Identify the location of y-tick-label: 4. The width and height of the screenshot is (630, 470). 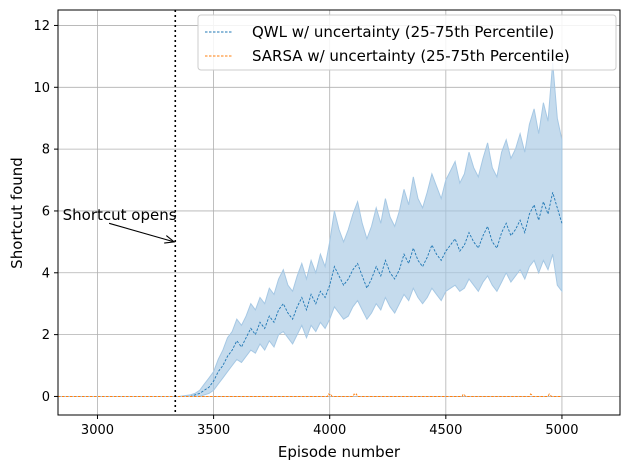
(46, 273).